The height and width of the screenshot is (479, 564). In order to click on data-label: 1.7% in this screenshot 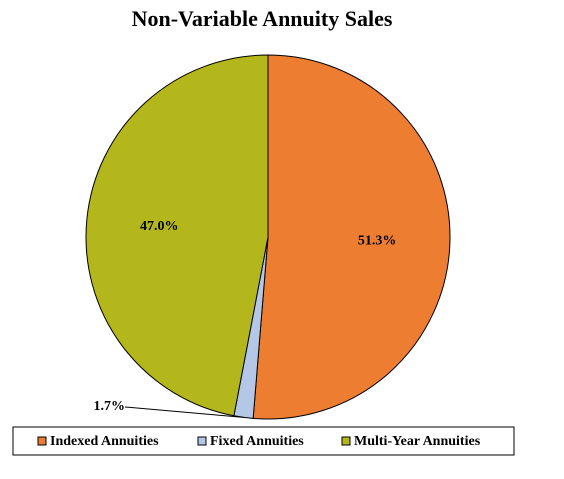, I will do `click(110, 406)`.